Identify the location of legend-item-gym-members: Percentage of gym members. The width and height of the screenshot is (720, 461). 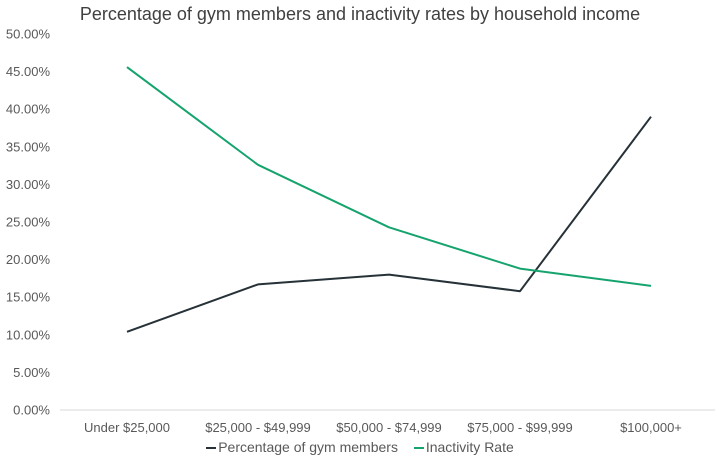
(302, 447).